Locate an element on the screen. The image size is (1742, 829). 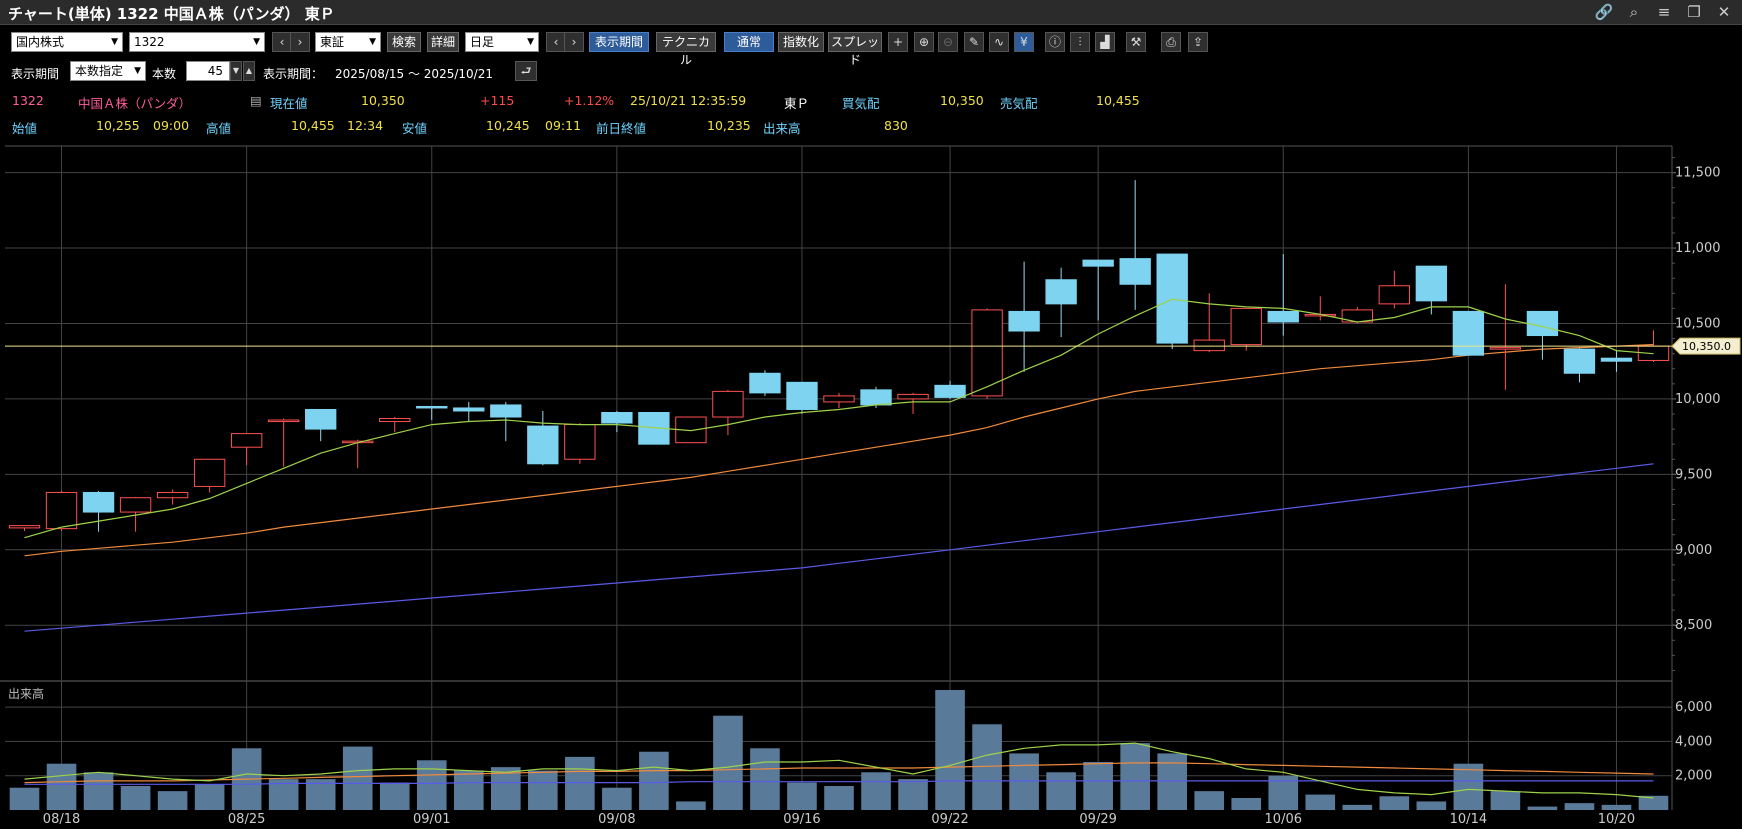
period-type-select: 日足 ▼ is located at coordinates (502, 42).